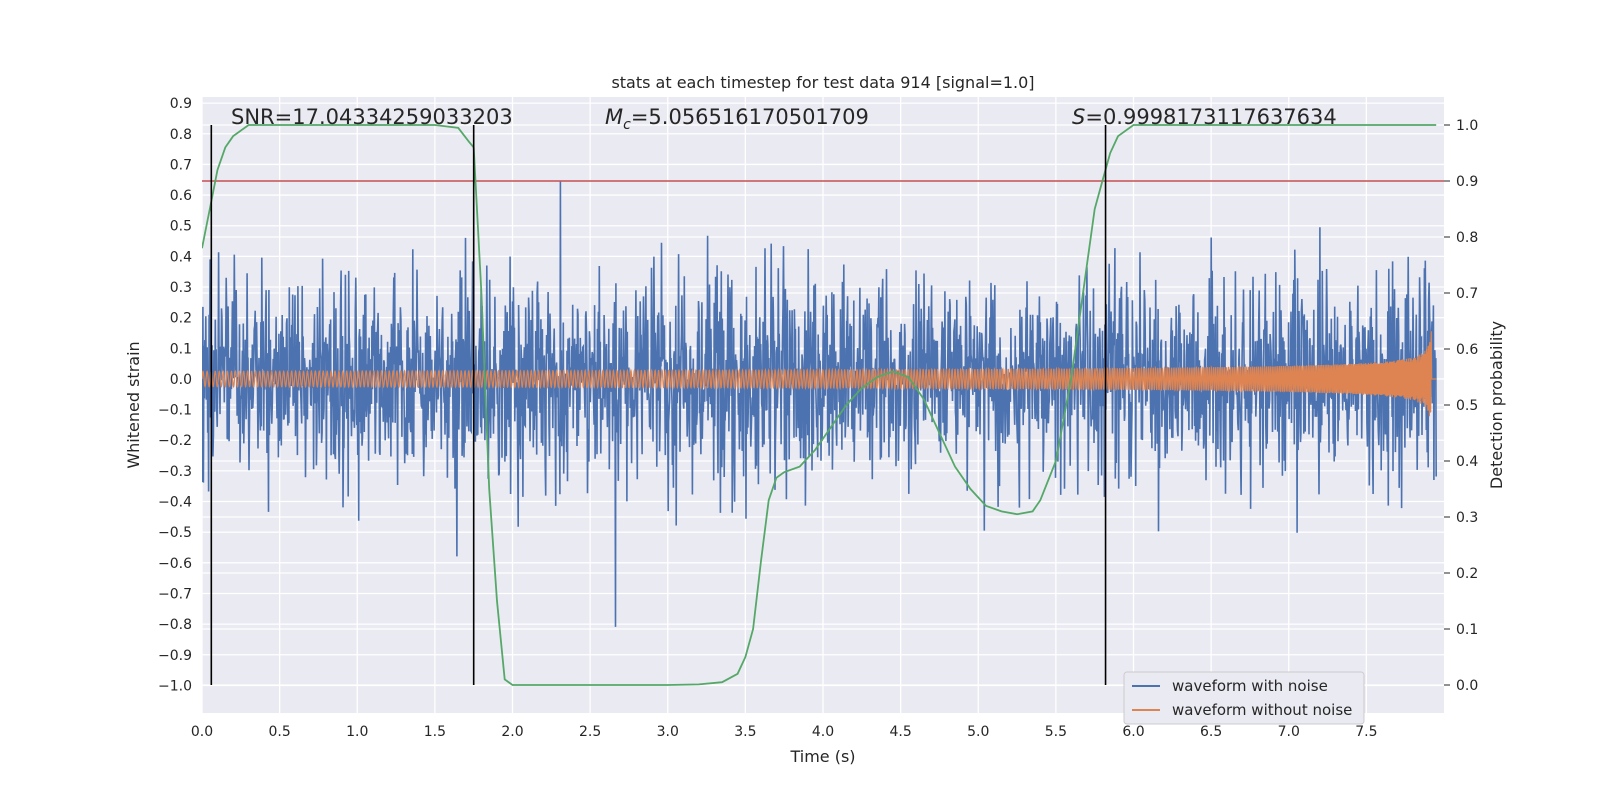  What do you see at coordinates (512, 732) in the screenshot?
I see `x-tick-label: 2.0` at bounding box center [512, 732].